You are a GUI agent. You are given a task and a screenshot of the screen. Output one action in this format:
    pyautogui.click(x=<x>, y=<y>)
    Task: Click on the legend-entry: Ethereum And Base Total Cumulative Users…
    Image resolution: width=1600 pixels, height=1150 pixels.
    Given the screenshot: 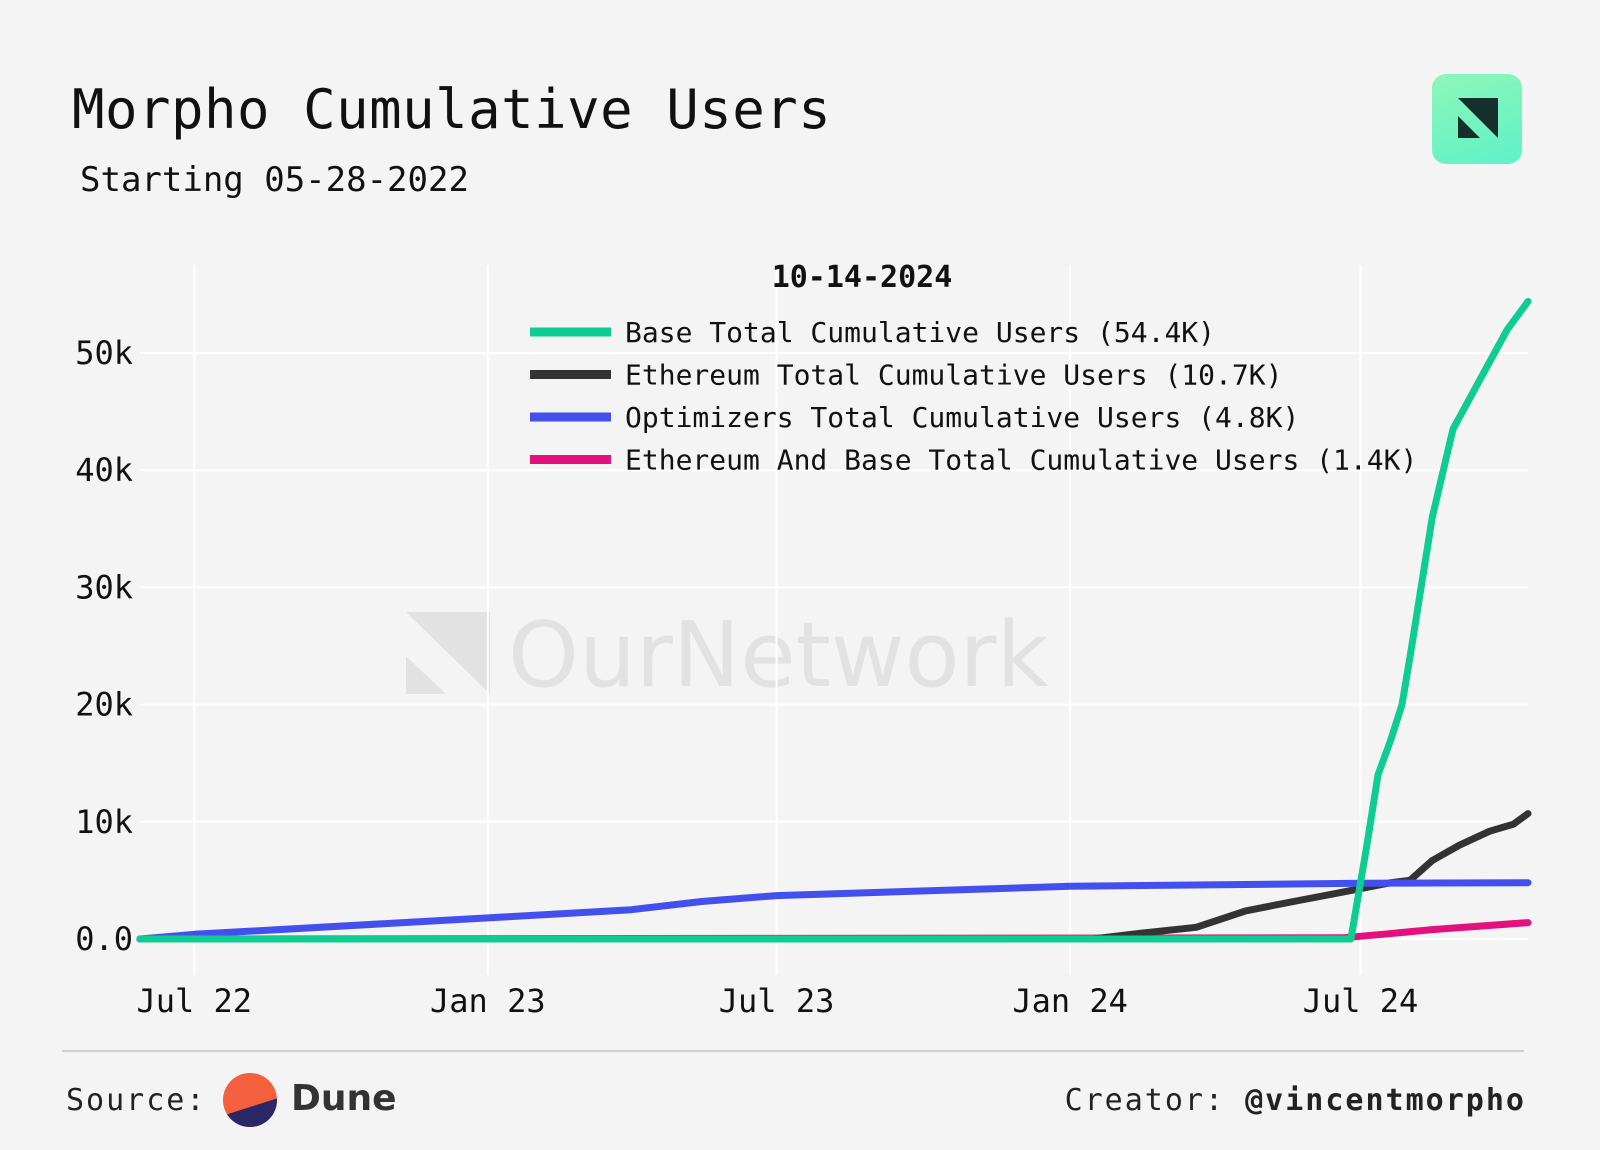 What is the action you would take?
    pyautogui.click(x=1021, y=460)
    